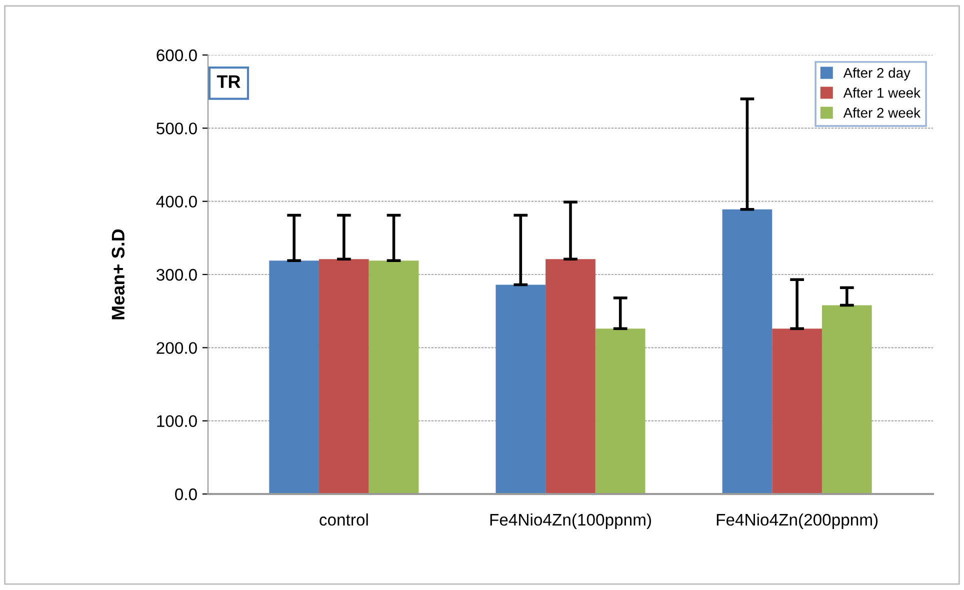 The image size is (964, 590). What do you see at coordinates (176, 55) in the screenshot?
I see `y-tick-label: 600.0` at bounding box center [176, 55].